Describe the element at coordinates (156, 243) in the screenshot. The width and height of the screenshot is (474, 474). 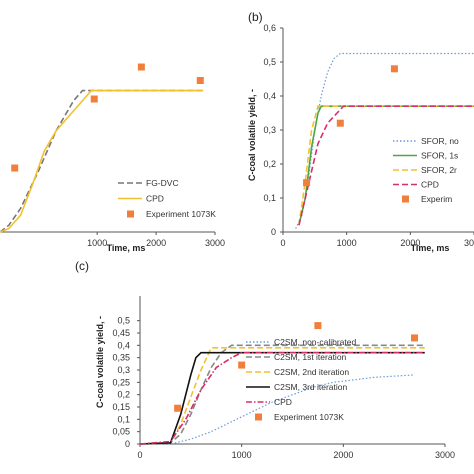
I see `panel-1-x-tick-label: 2000` at that location.